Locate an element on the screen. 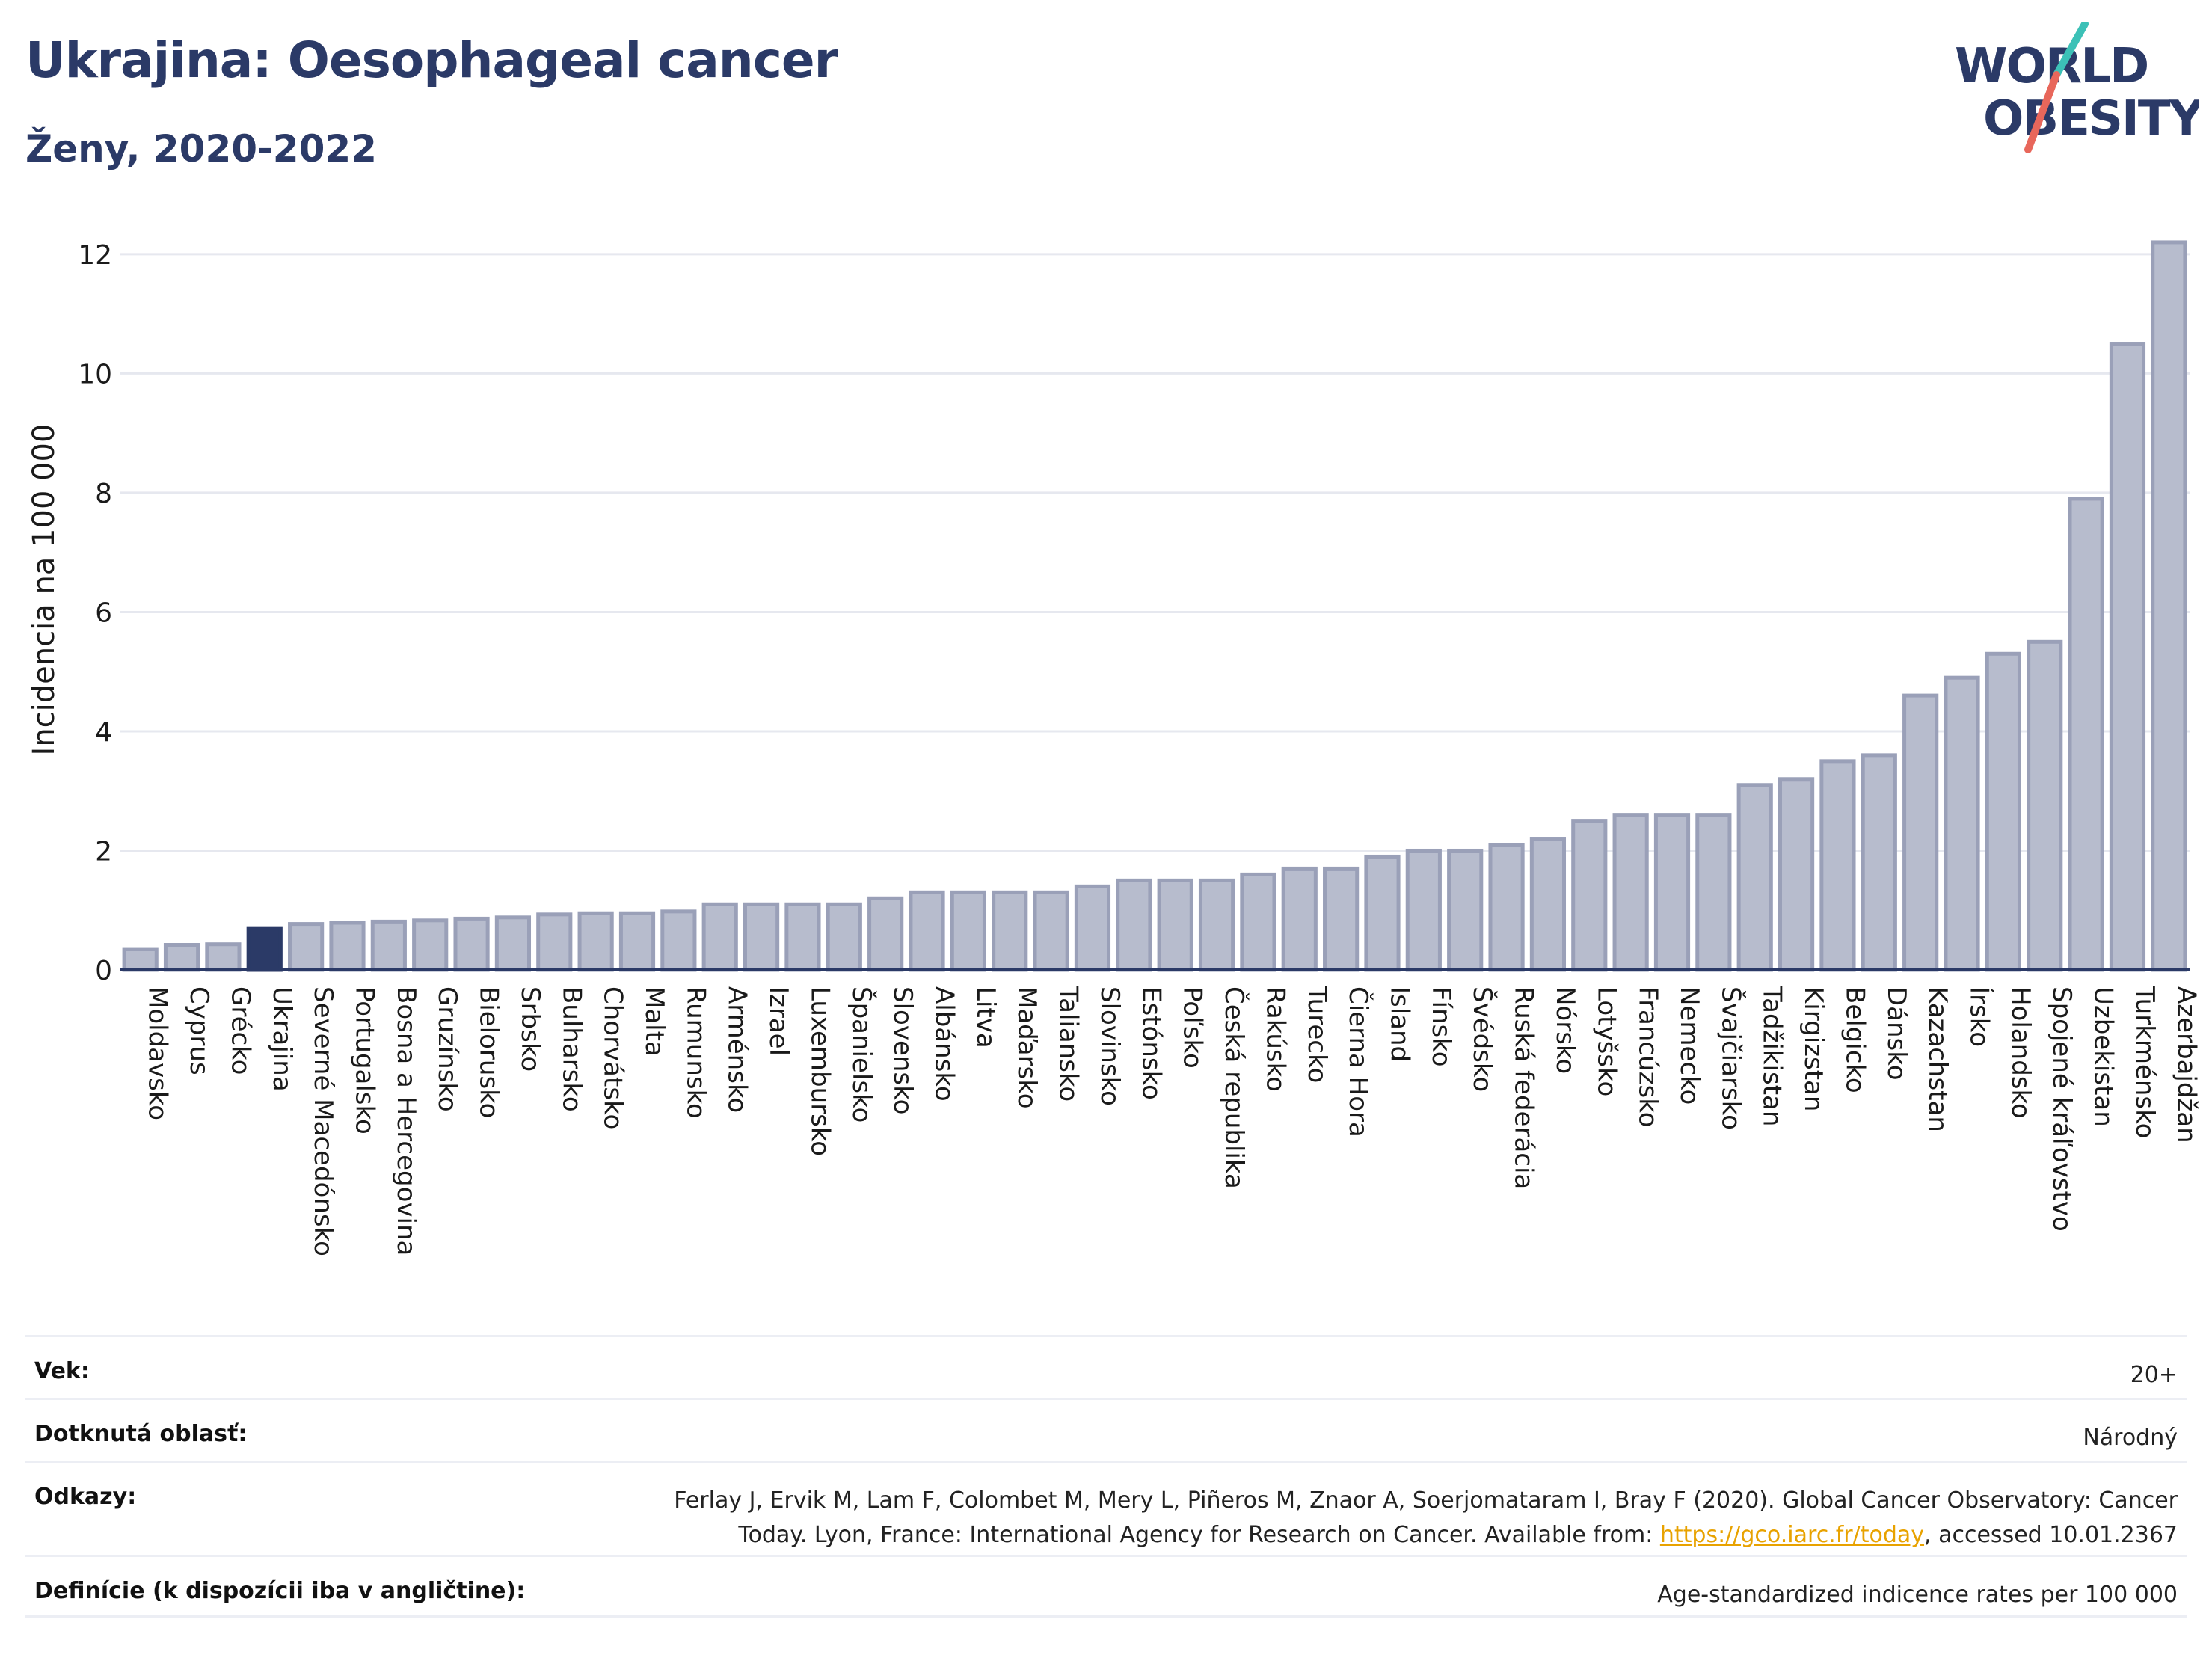 The width and height of the screenshot is (2212, 1655). x-tick-label: Nórsko is located at coordinates (1565, 1030).